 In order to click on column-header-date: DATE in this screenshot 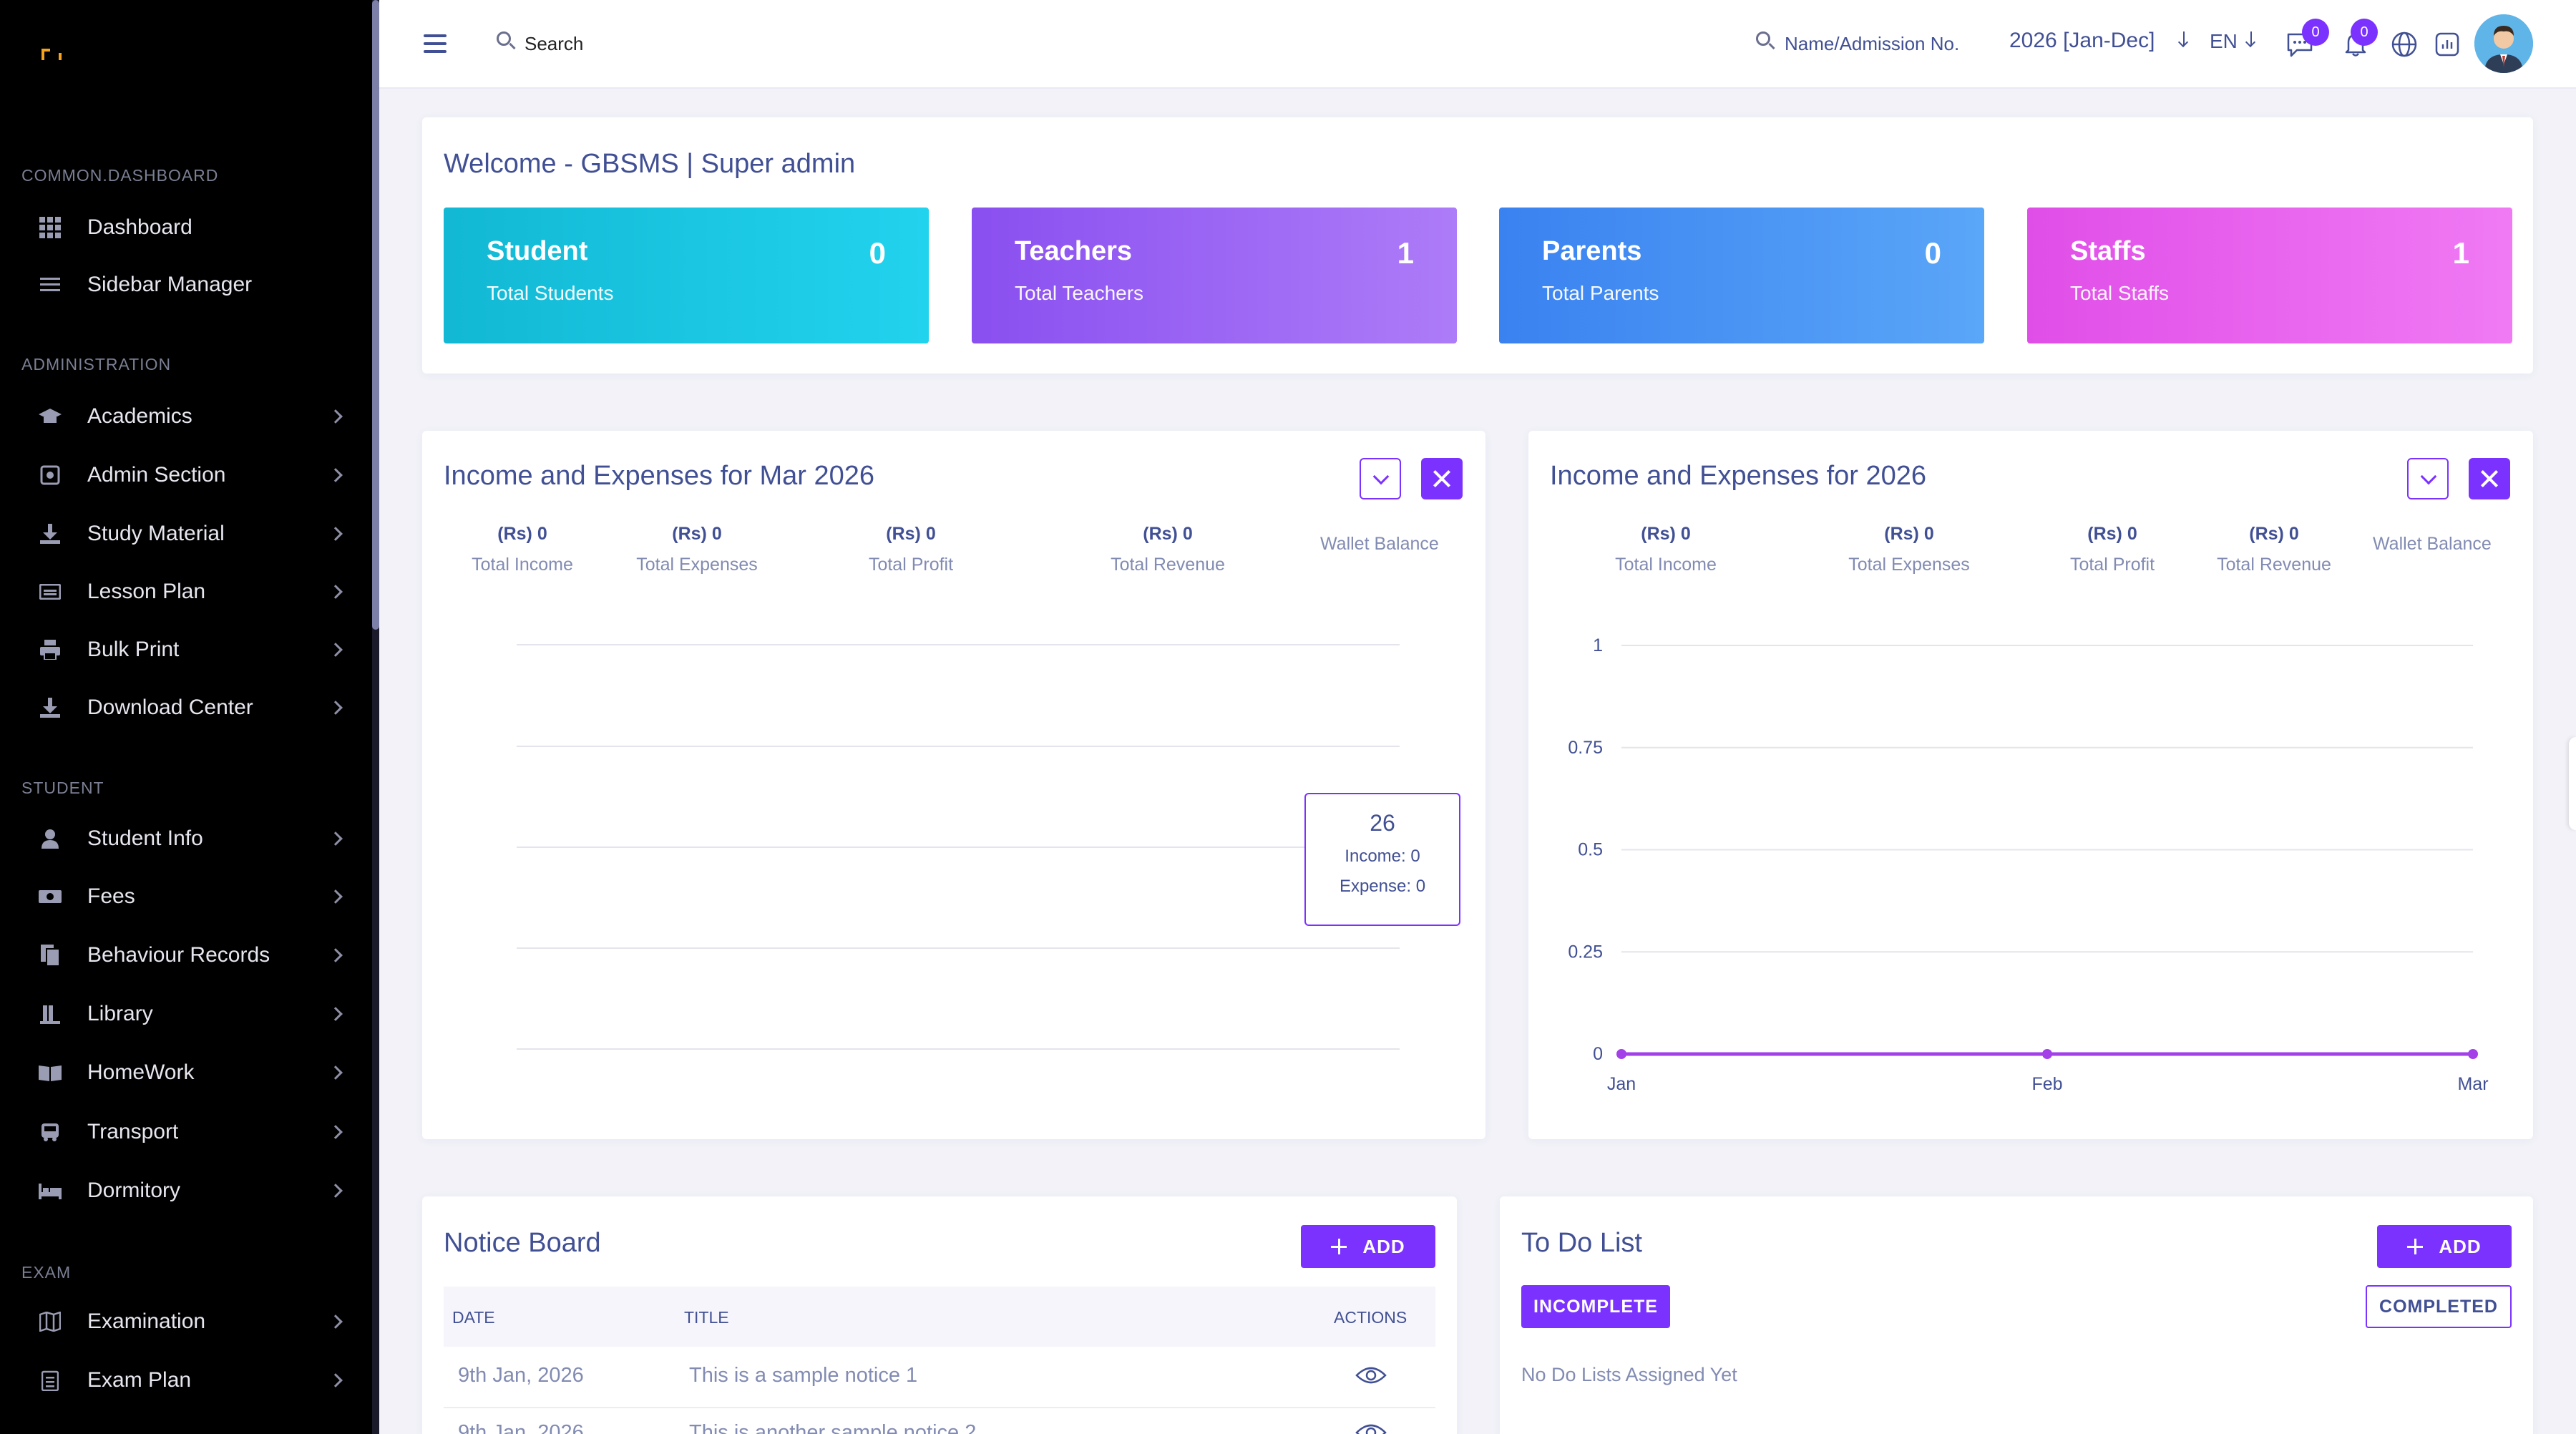, I will do `click(473, 1318)`.